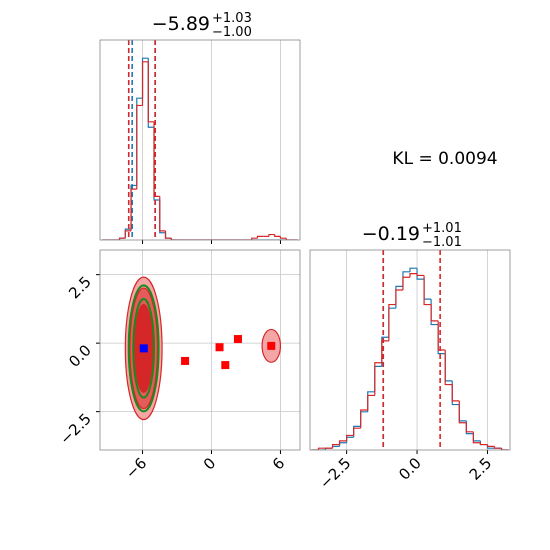 The image size is (550, 550). Describe the element at coordinates (136, 468) in the screenshot. I see `x-tick-label: −6` at that location.